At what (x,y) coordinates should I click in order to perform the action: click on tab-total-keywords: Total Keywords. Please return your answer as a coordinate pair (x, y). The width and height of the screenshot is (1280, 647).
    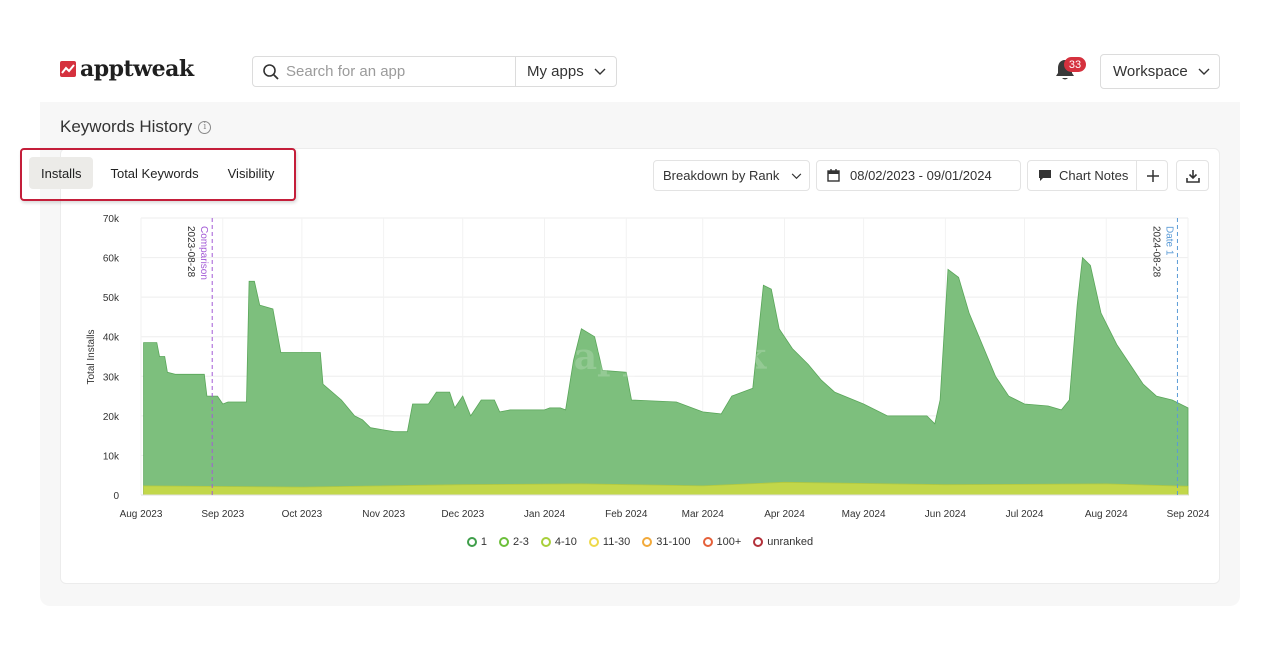
    Looking at the image, I should click on (154, 173).